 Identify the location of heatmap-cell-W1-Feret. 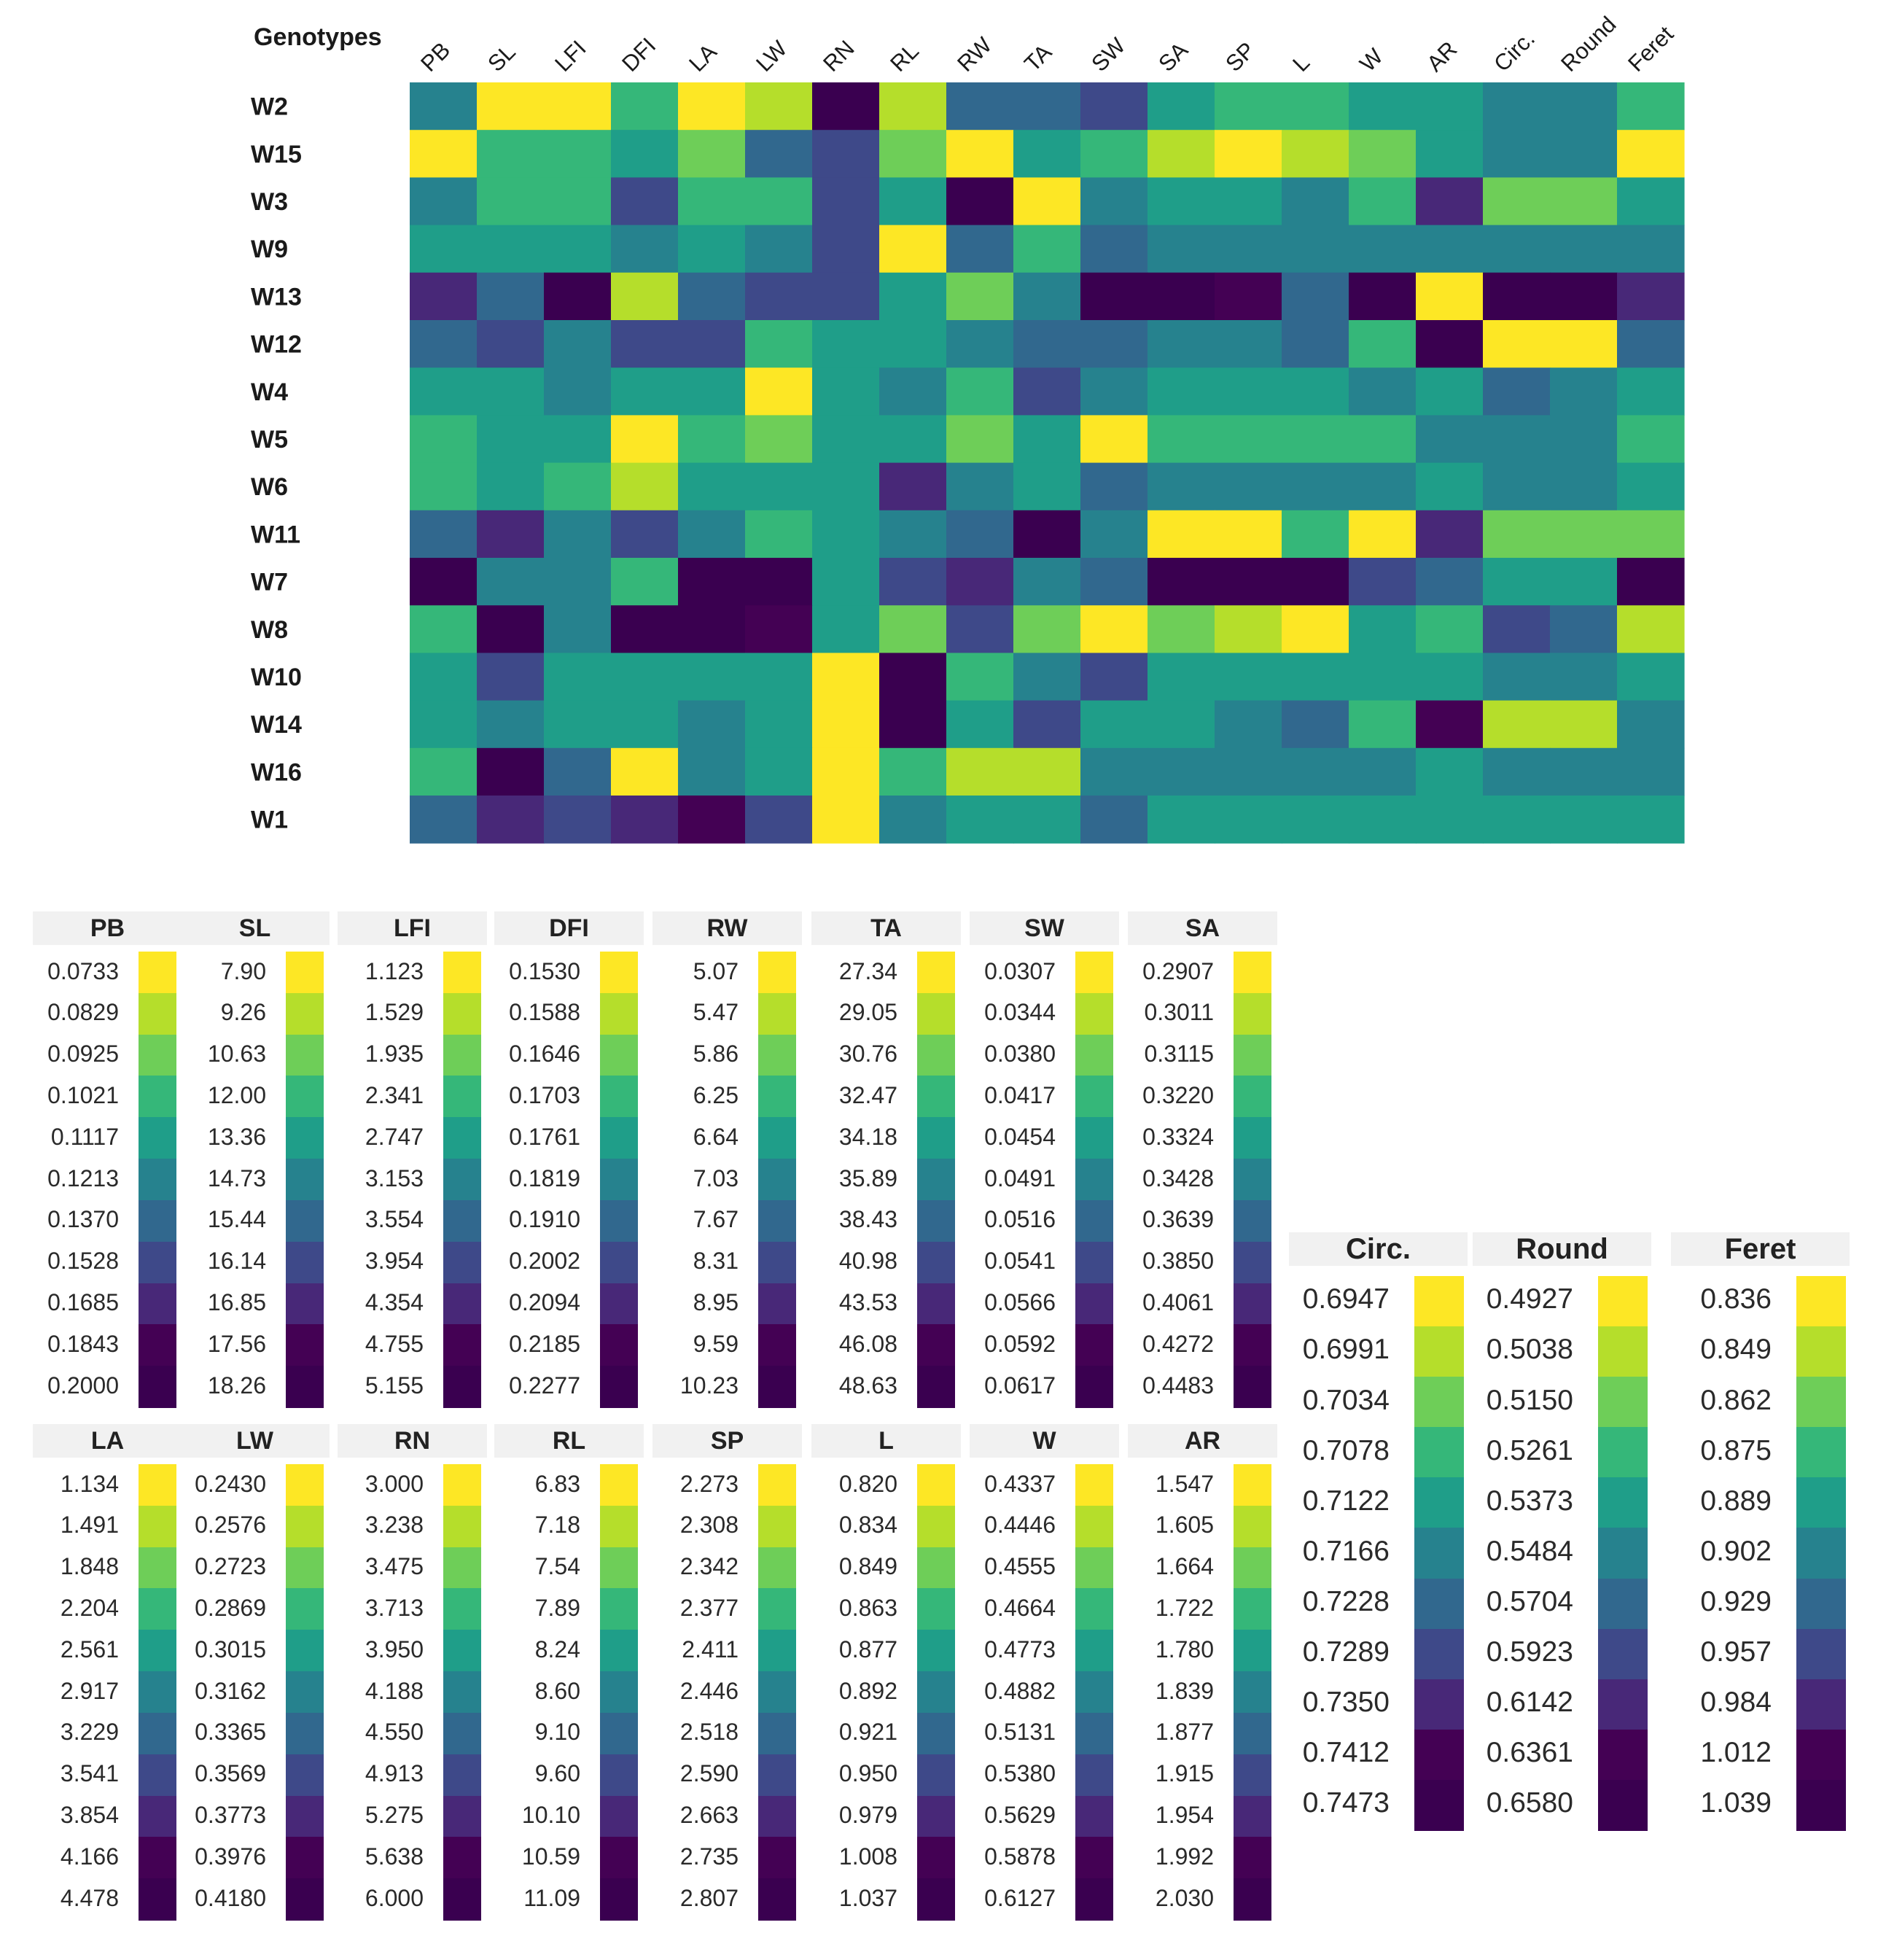
(1651, 820).